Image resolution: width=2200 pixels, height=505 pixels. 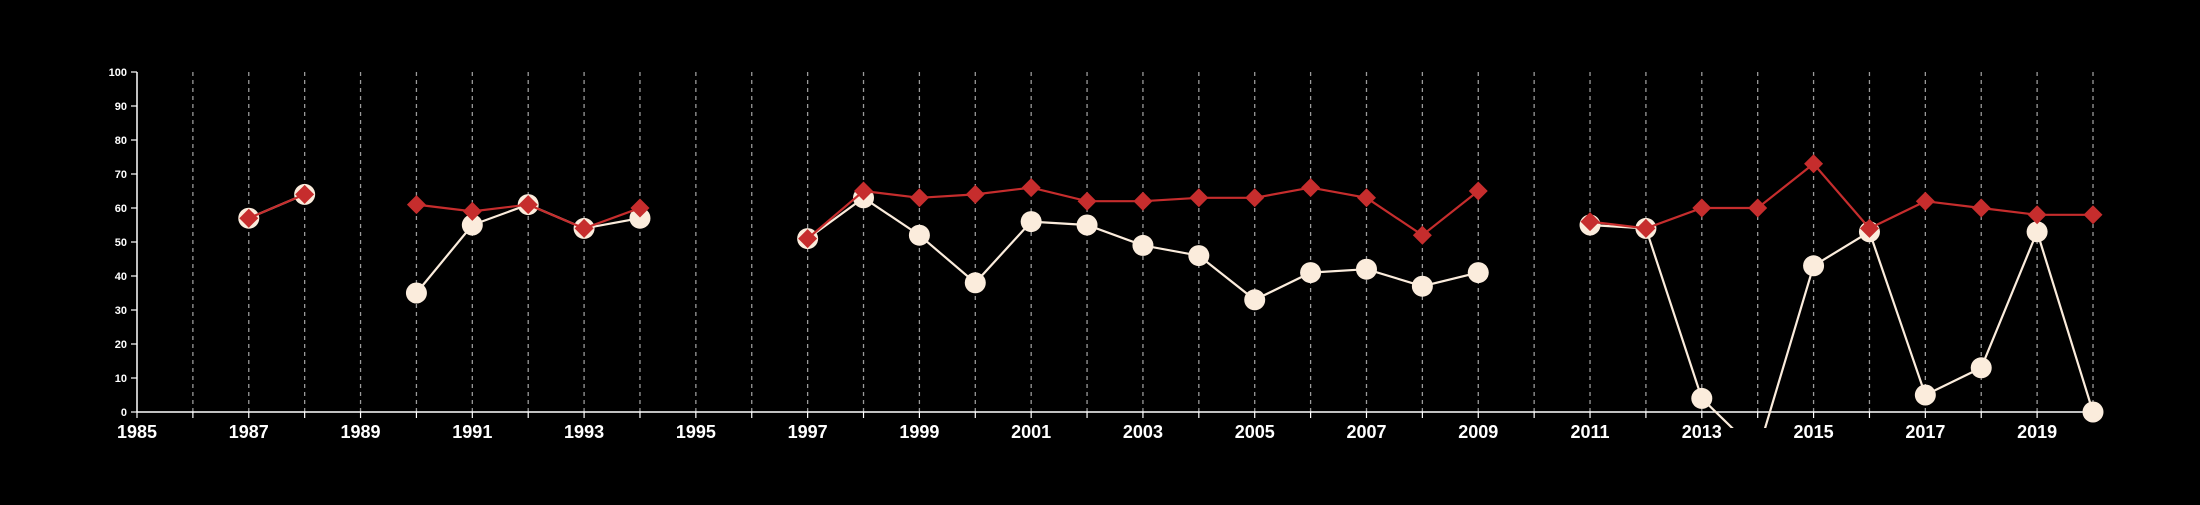 I want to click on x-tick-label-2003: 2003, so click(x=1143, y=432).